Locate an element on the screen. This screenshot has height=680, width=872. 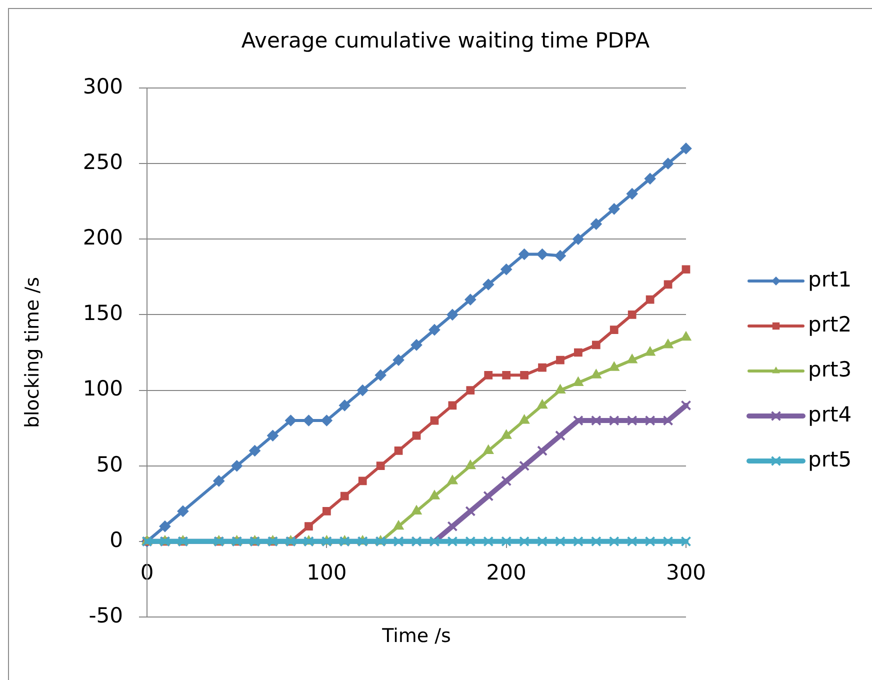
legend-label: prt5 is located at coordinates (830, 459).